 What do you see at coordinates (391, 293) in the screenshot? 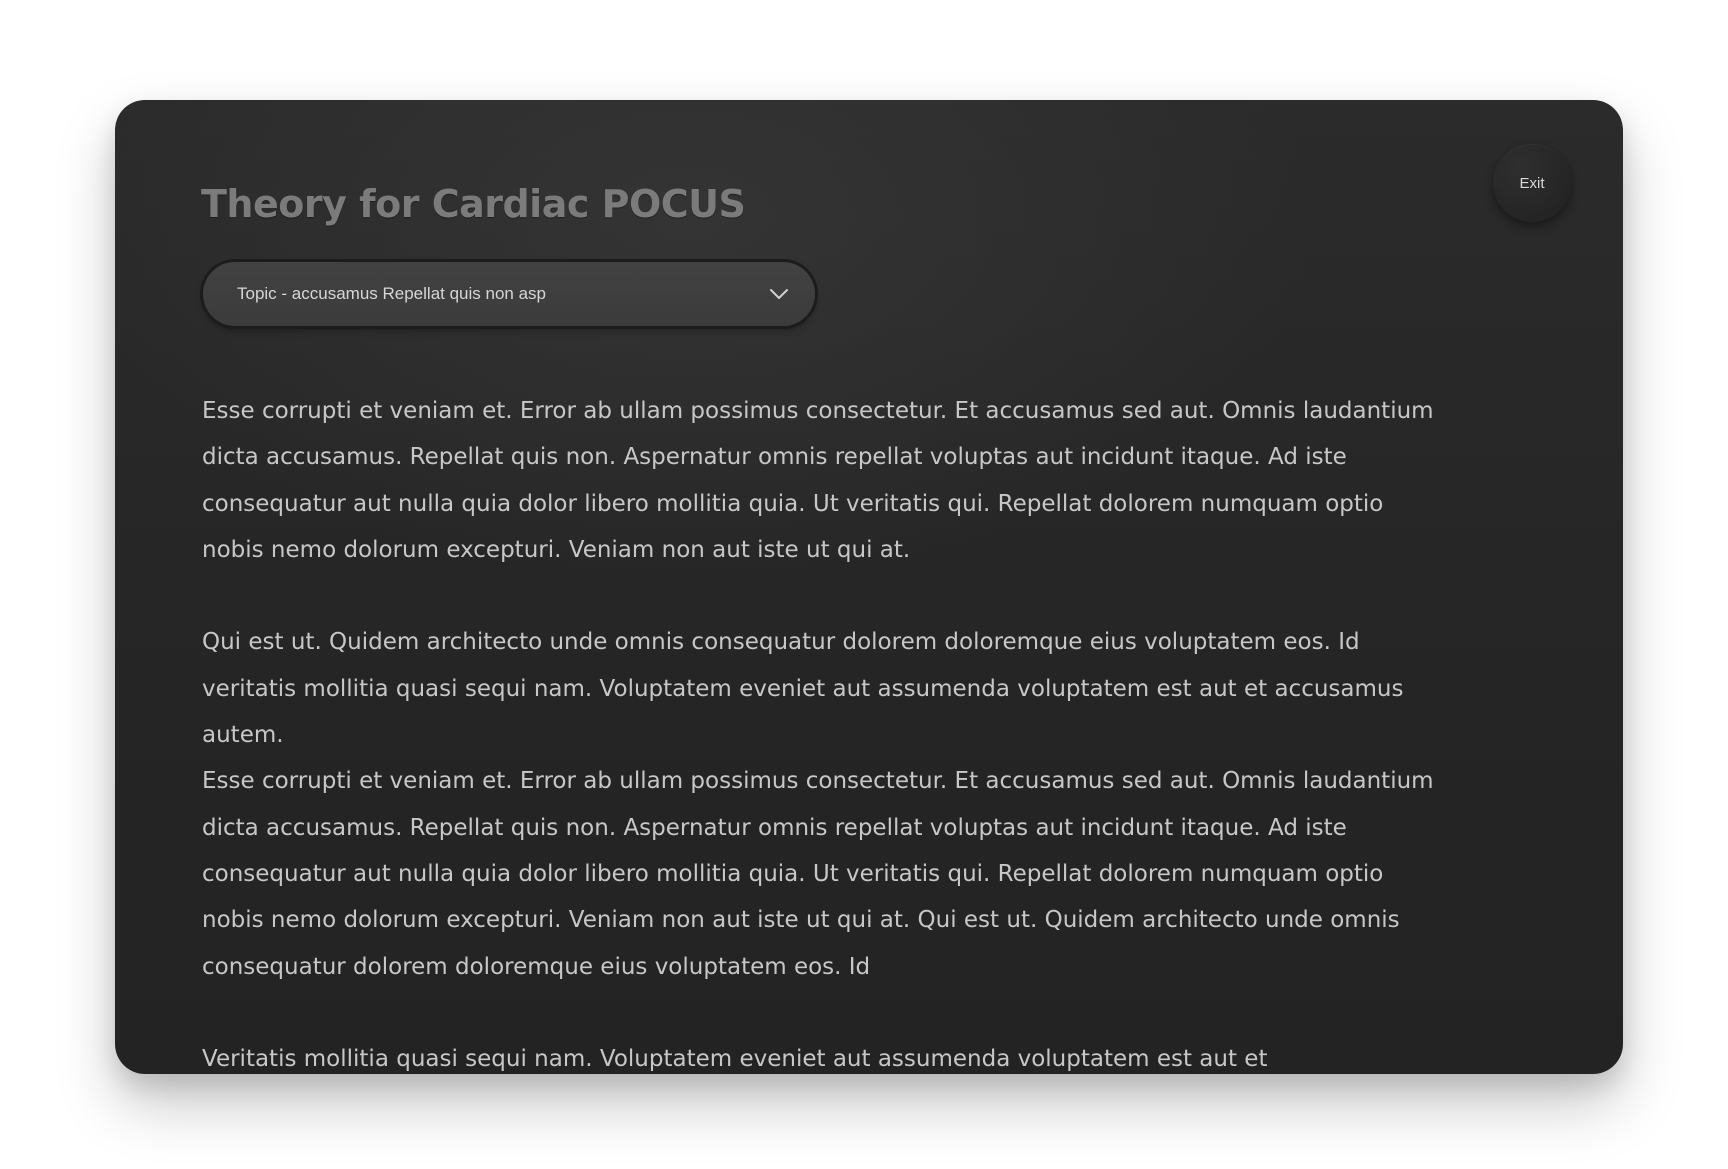
I see `topic-select-value: Topic - accusamus Repellat quis non asp` at bounding box center [391, 293].